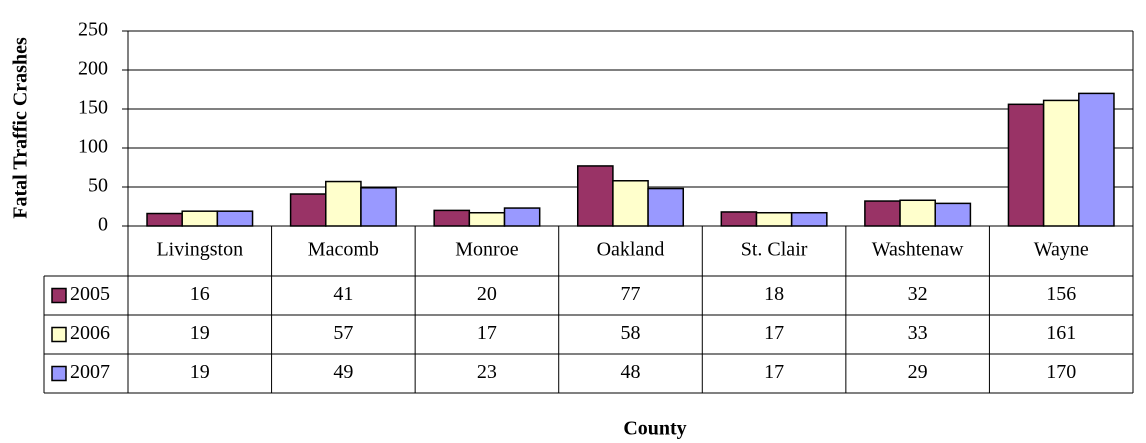  Describe the element at coordinates (1061, 250) in the screenshot. I see `category-label: Wayne` at that location.